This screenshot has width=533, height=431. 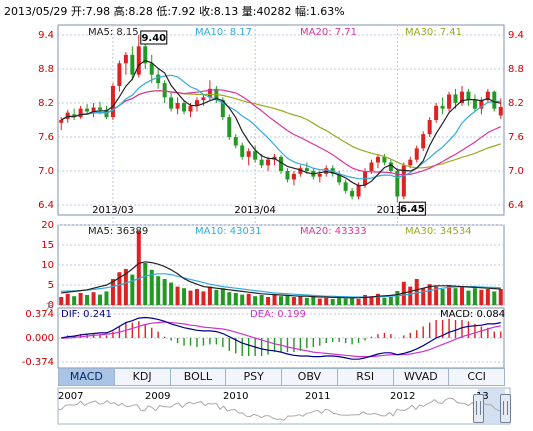 What do you see at coordinates (236, 396) in the screenshot?
I see `nav-year-label: 2010` at bounding box center [236, 396].